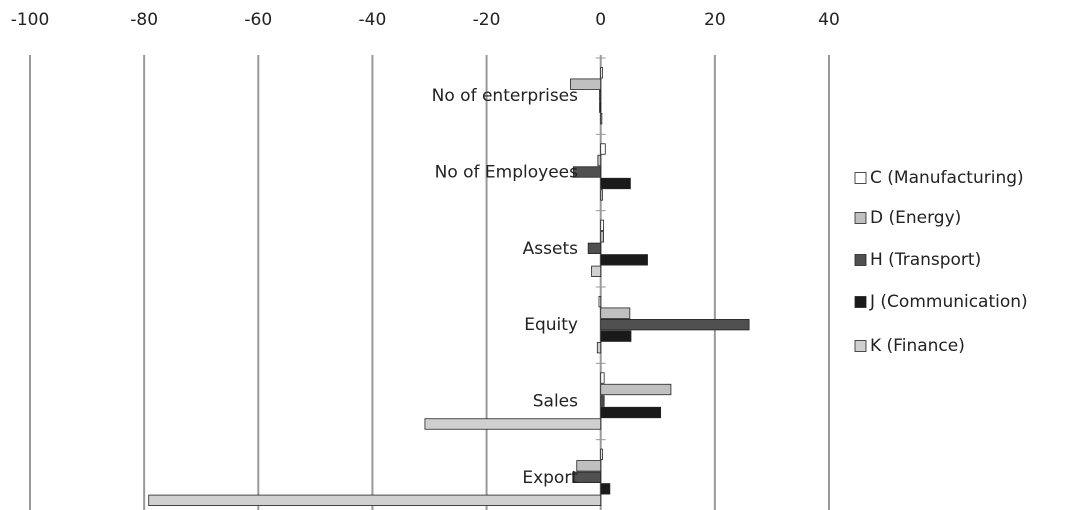  I want to click on category-label: No of Employees, so click(507, 173).